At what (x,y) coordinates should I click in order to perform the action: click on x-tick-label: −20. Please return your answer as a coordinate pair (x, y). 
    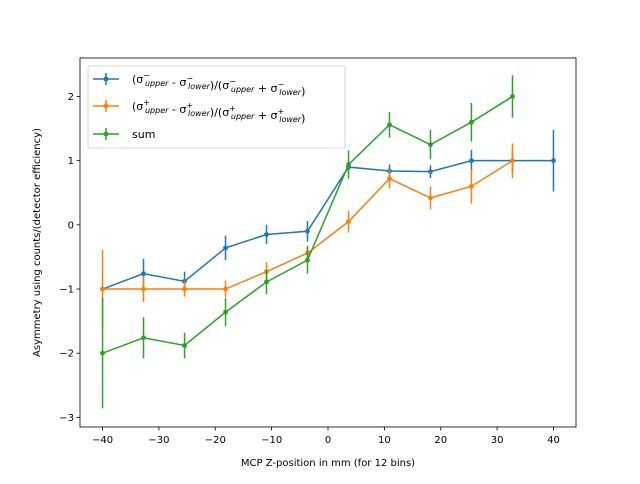
    Looking at the image, I should click on (215, 440).